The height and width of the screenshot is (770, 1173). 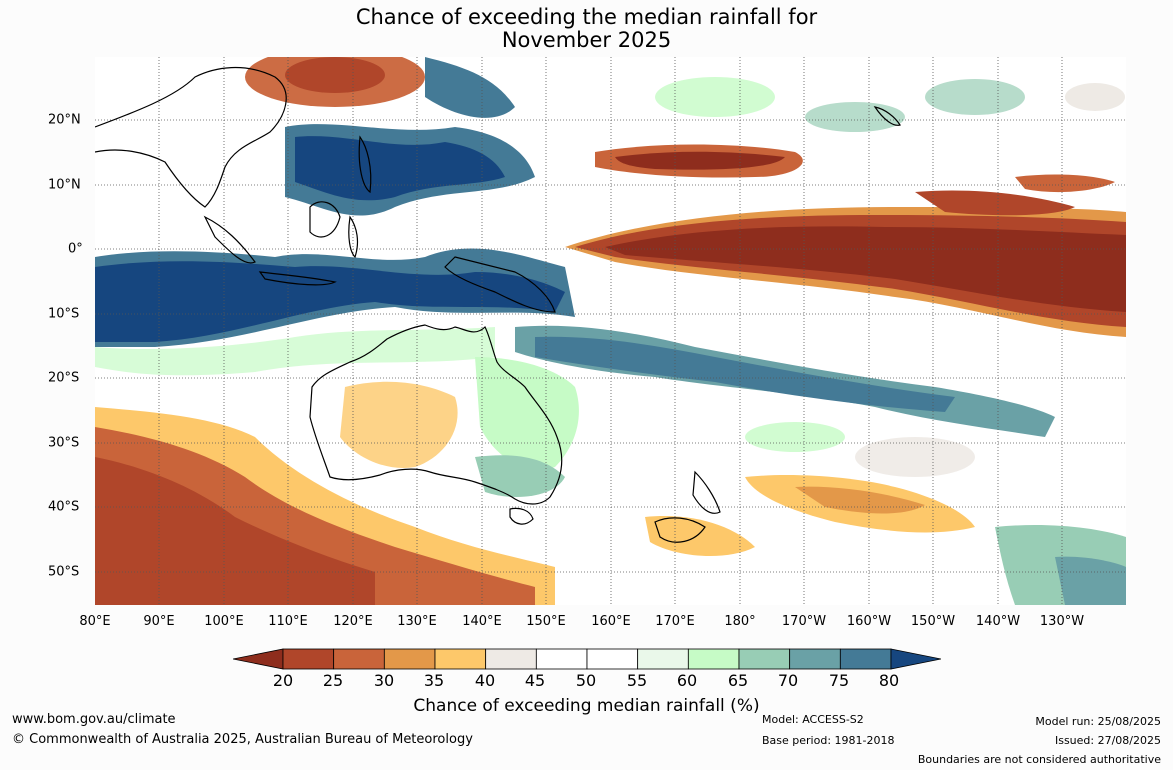 What do you see at coordinates (384, 680) in the screenshot?
I see `colorbar-tick-30: 30` at bounding box center [384, 680].